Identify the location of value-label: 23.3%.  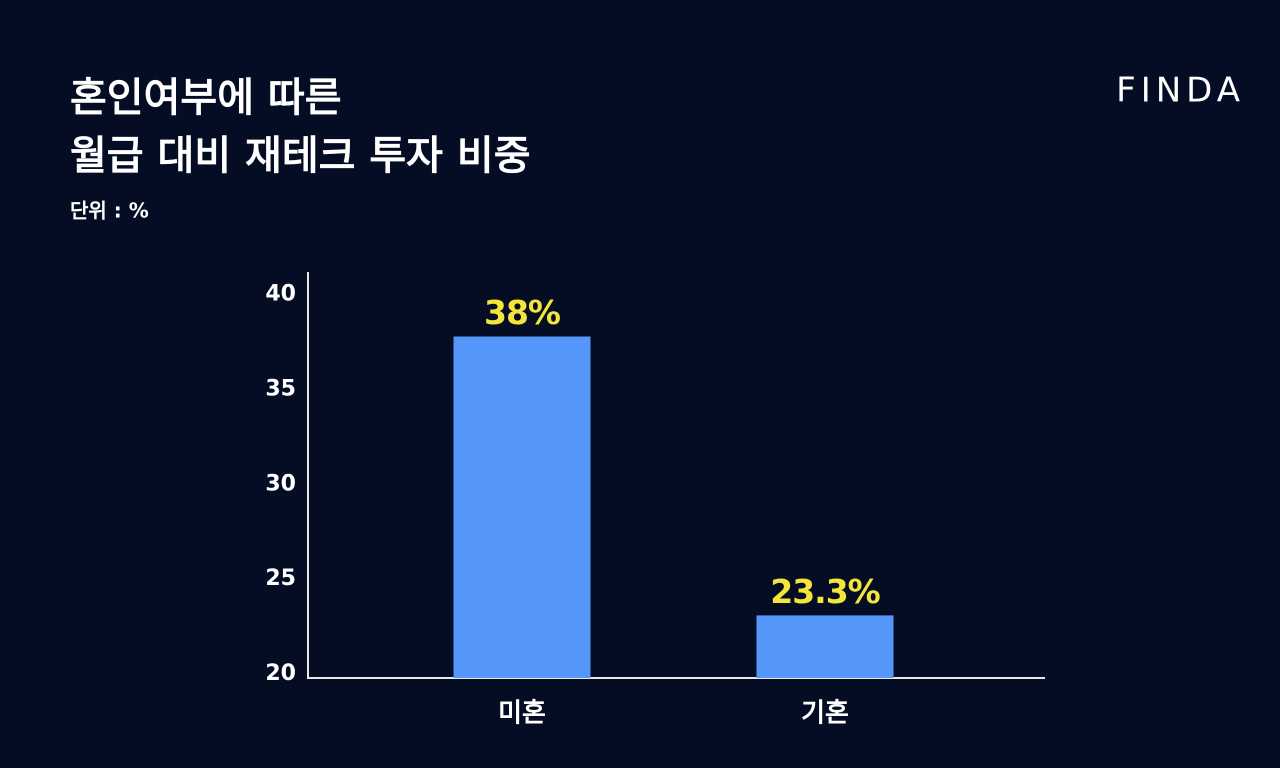
(825, 591).